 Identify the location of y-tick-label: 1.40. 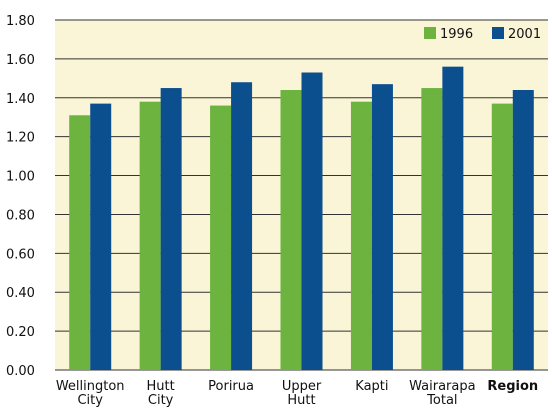
(20, 99).